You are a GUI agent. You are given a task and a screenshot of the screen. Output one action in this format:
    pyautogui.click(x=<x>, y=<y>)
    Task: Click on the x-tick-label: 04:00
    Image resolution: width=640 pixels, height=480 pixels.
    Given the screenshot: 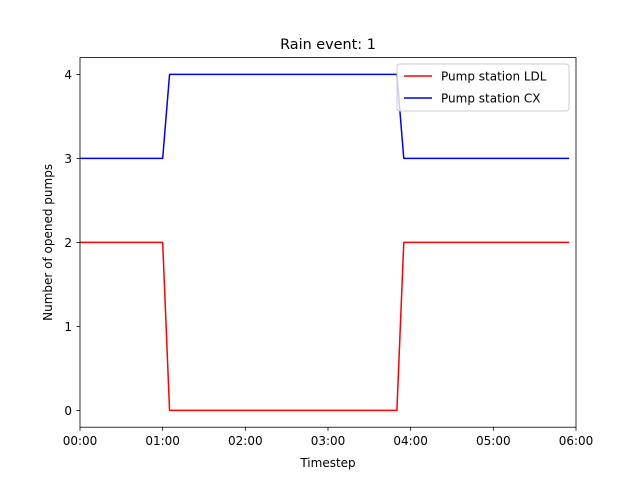 What is the action you would take?
    pyautogui.click(x=410, y=441)
    